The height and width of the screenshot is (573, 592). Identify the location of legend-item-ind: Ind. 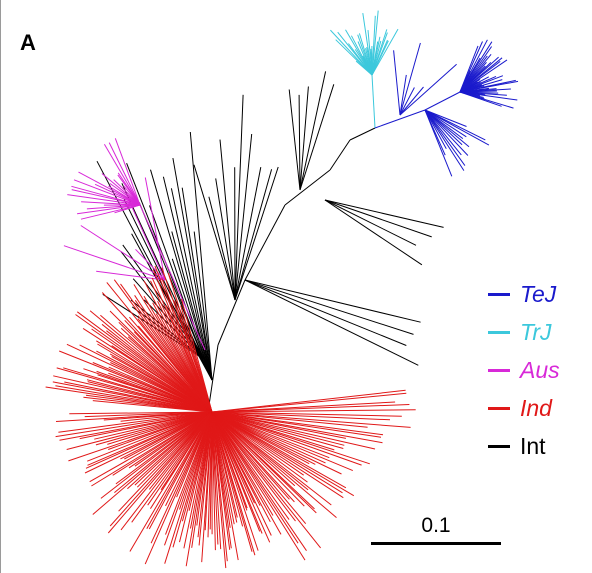
(538, 411).